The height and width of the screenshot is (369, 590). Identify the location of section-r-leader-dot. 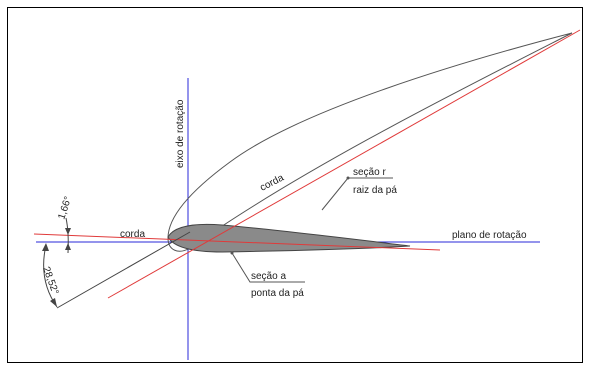
(348, 178).